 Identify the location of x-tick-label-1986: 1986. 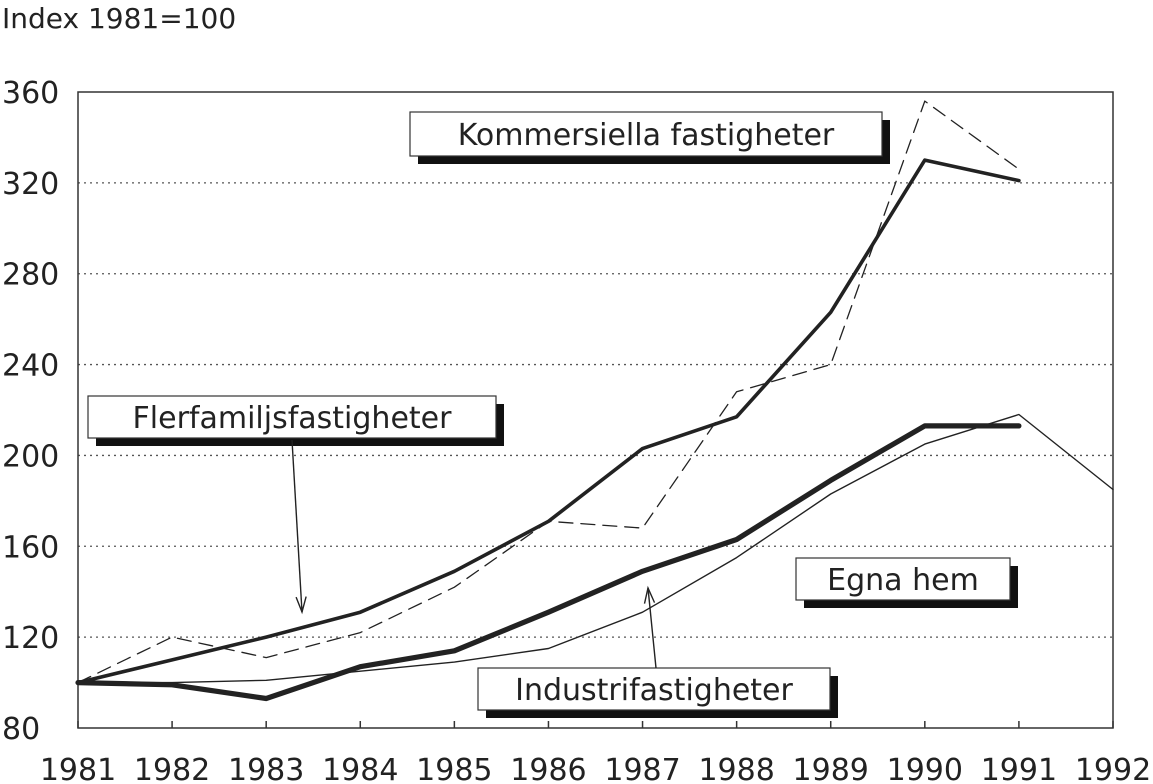
(548, 768).